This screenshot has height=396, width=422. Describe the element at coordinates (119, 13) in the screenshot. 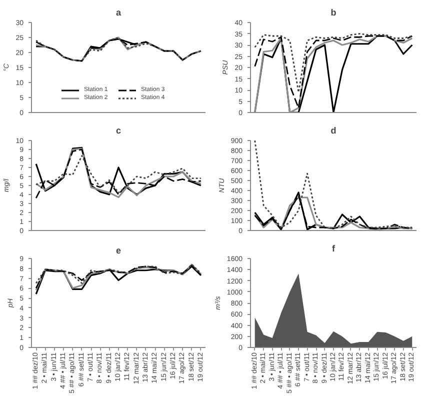

I see `chart-title: a` at that location.